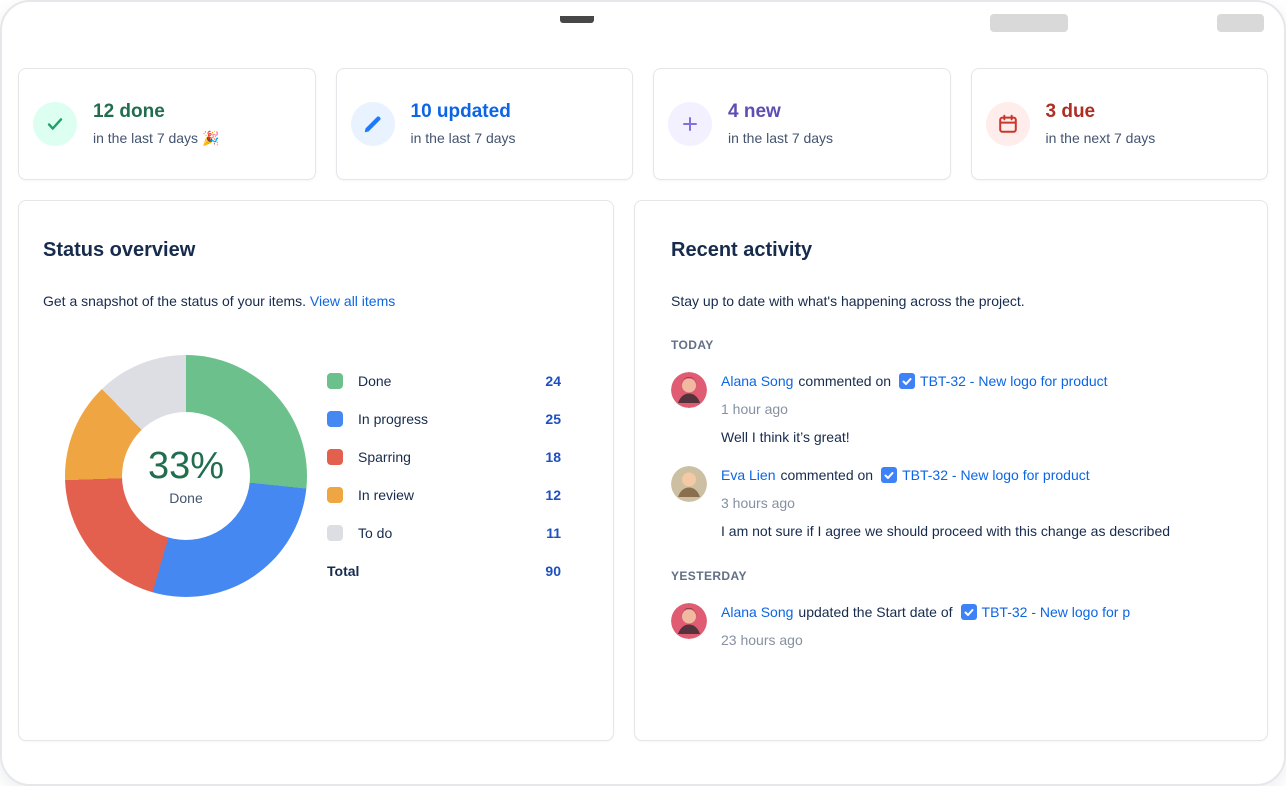 This screenshot has height=786, width=1286. Describe the element at coordinates (343, 571) in the screenshot. I see `legend-total-label: Total` at that location.